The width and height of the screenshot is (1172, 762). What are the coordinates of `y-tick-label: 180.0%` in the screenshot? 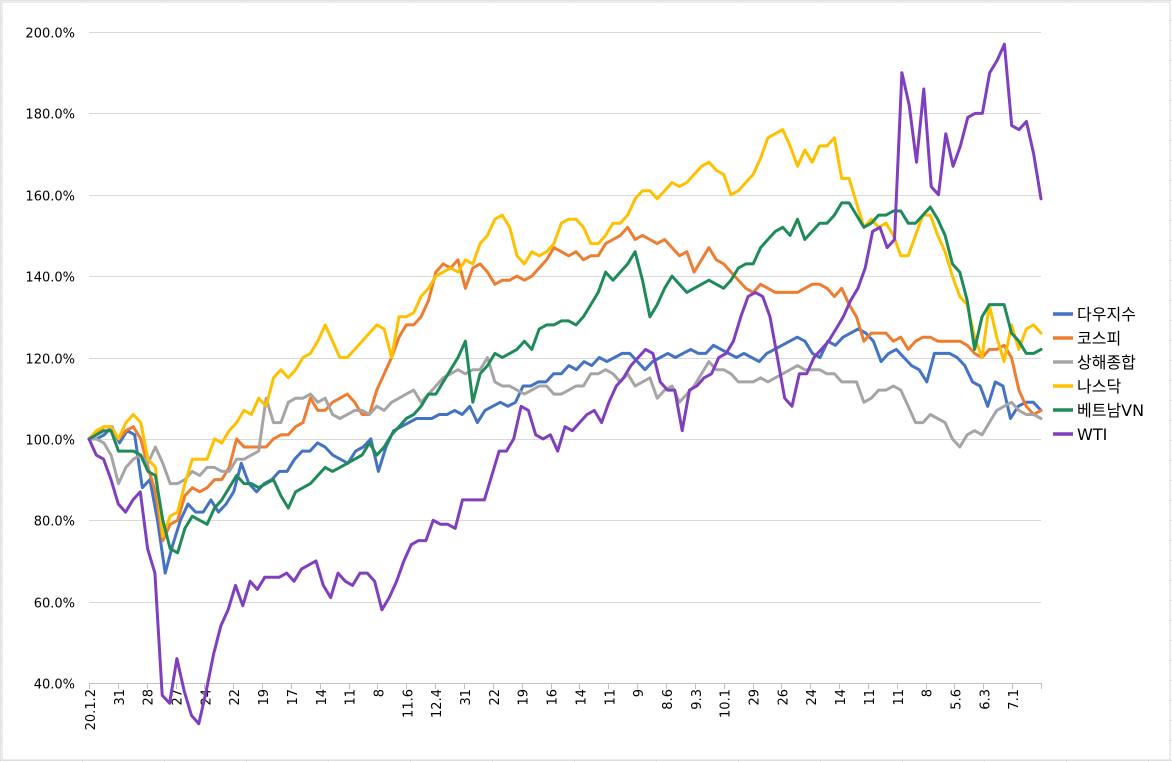 It's located at (50, 115).